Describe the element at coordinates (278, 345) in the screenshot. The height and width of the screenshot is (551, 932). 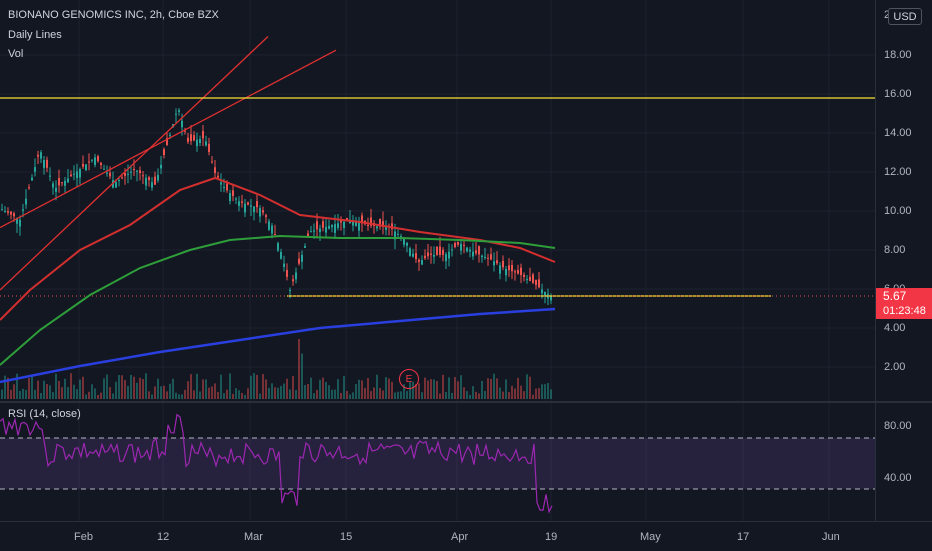
I see `ma-blue-line` at that location.